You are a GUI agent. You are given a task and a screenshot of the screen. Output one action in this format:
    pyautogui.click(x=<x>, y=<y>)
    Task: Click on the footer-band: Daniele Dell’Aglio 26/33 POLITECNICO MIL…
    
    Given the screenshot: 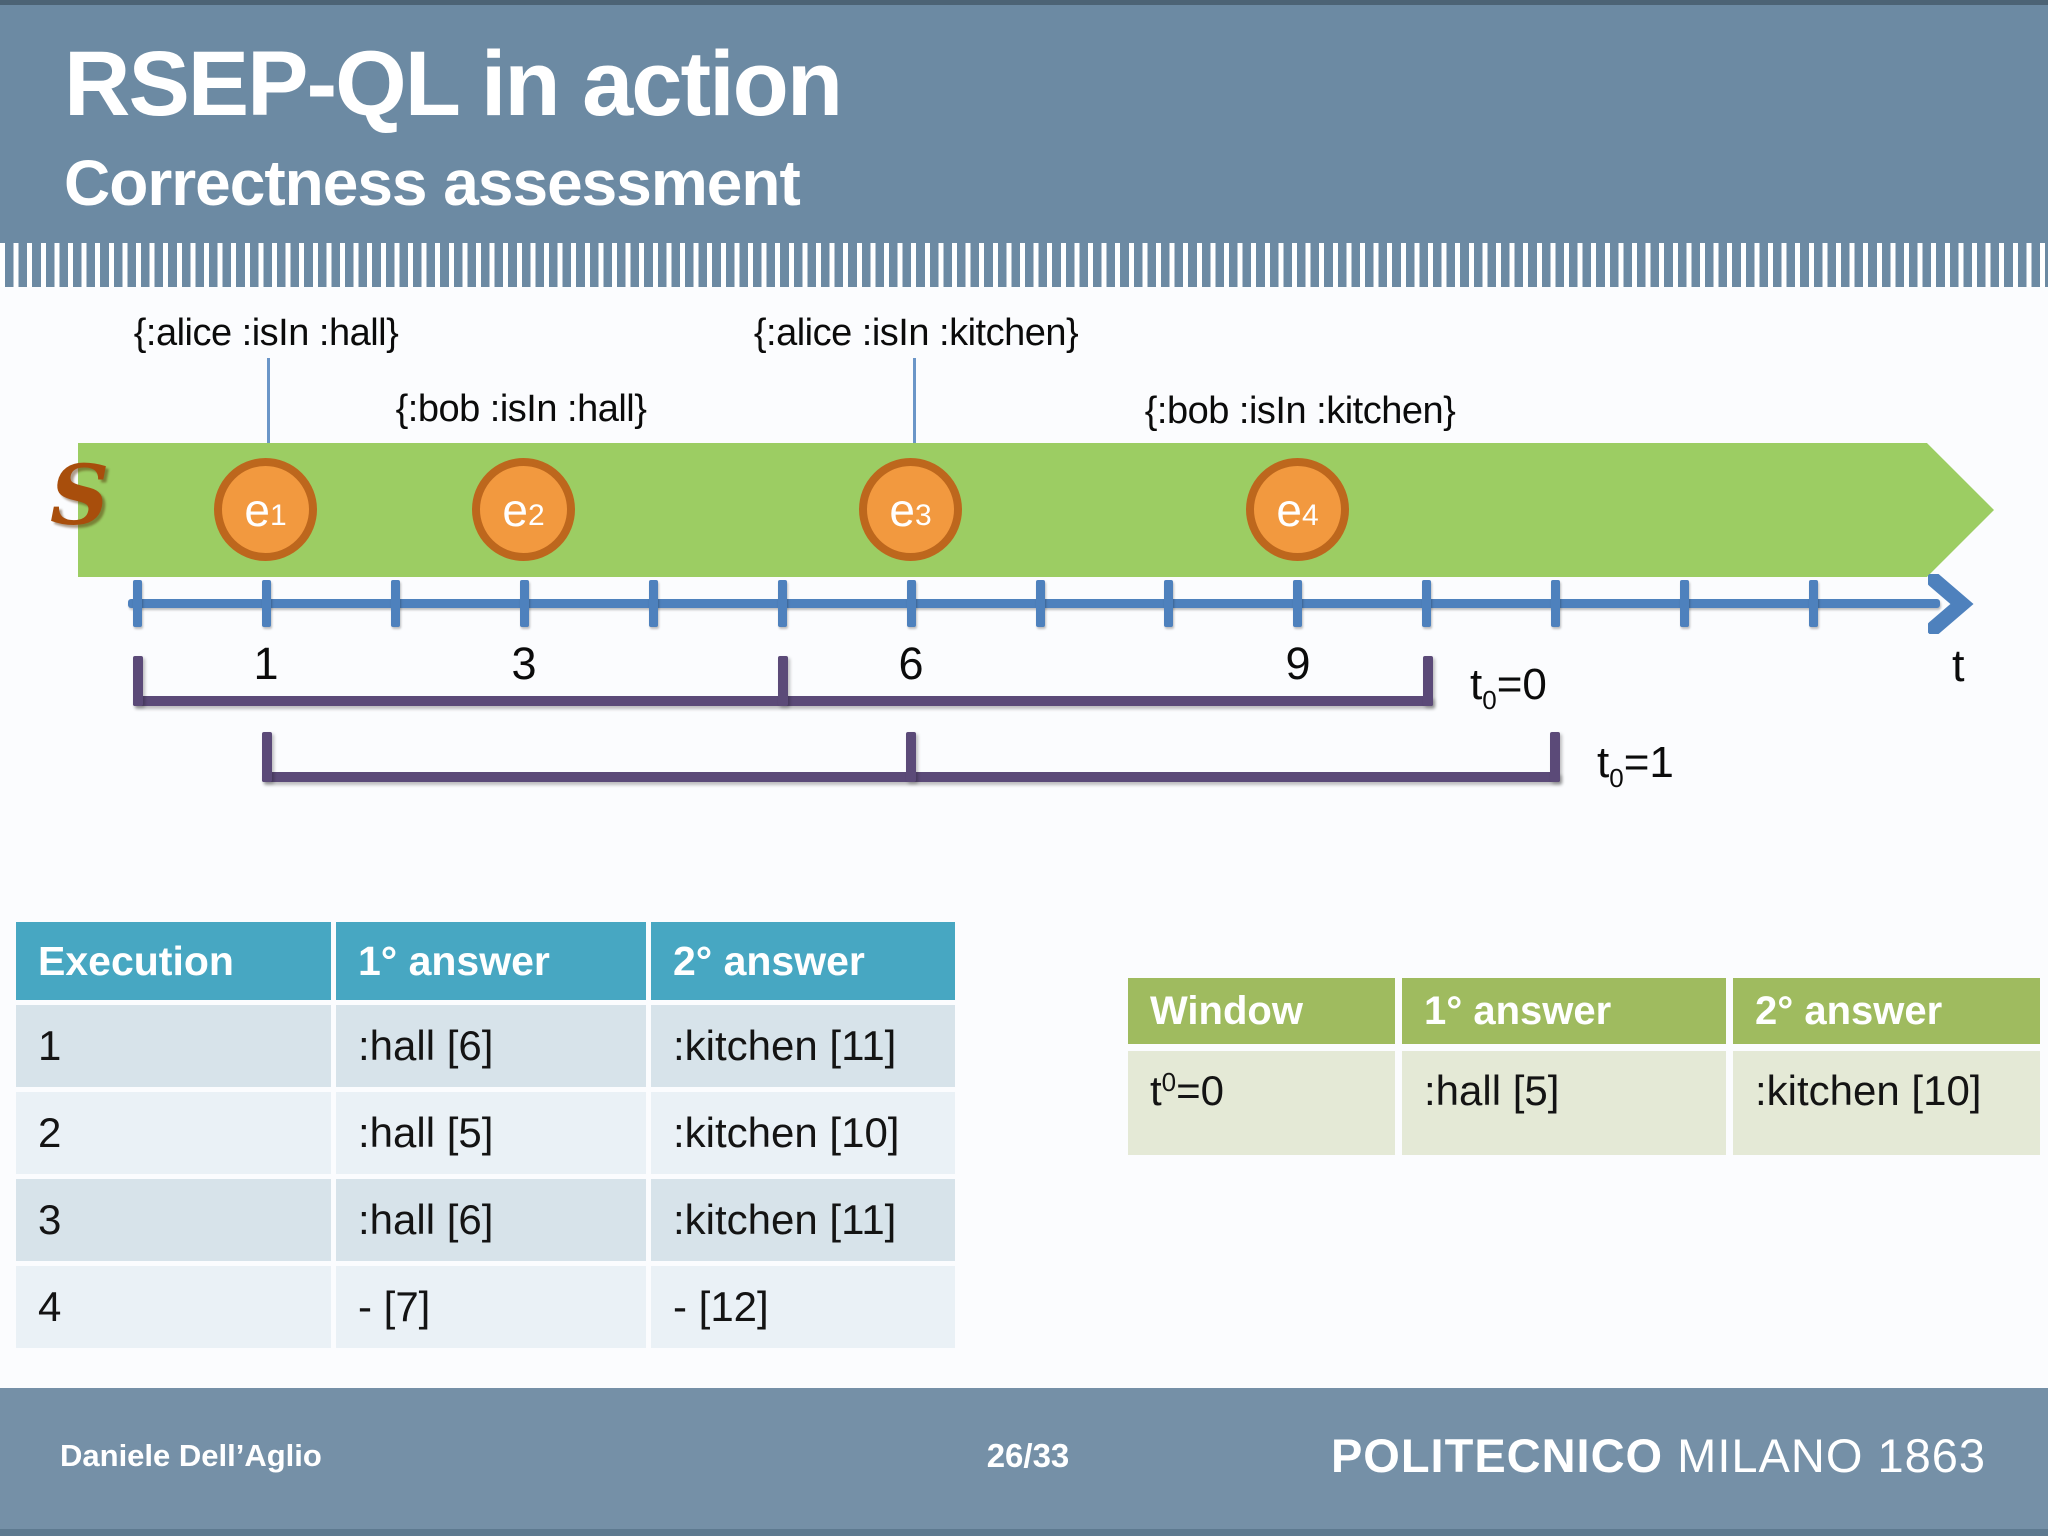 What is the action you would take?
    pyautogui.click(x=1024, y=1462)
    